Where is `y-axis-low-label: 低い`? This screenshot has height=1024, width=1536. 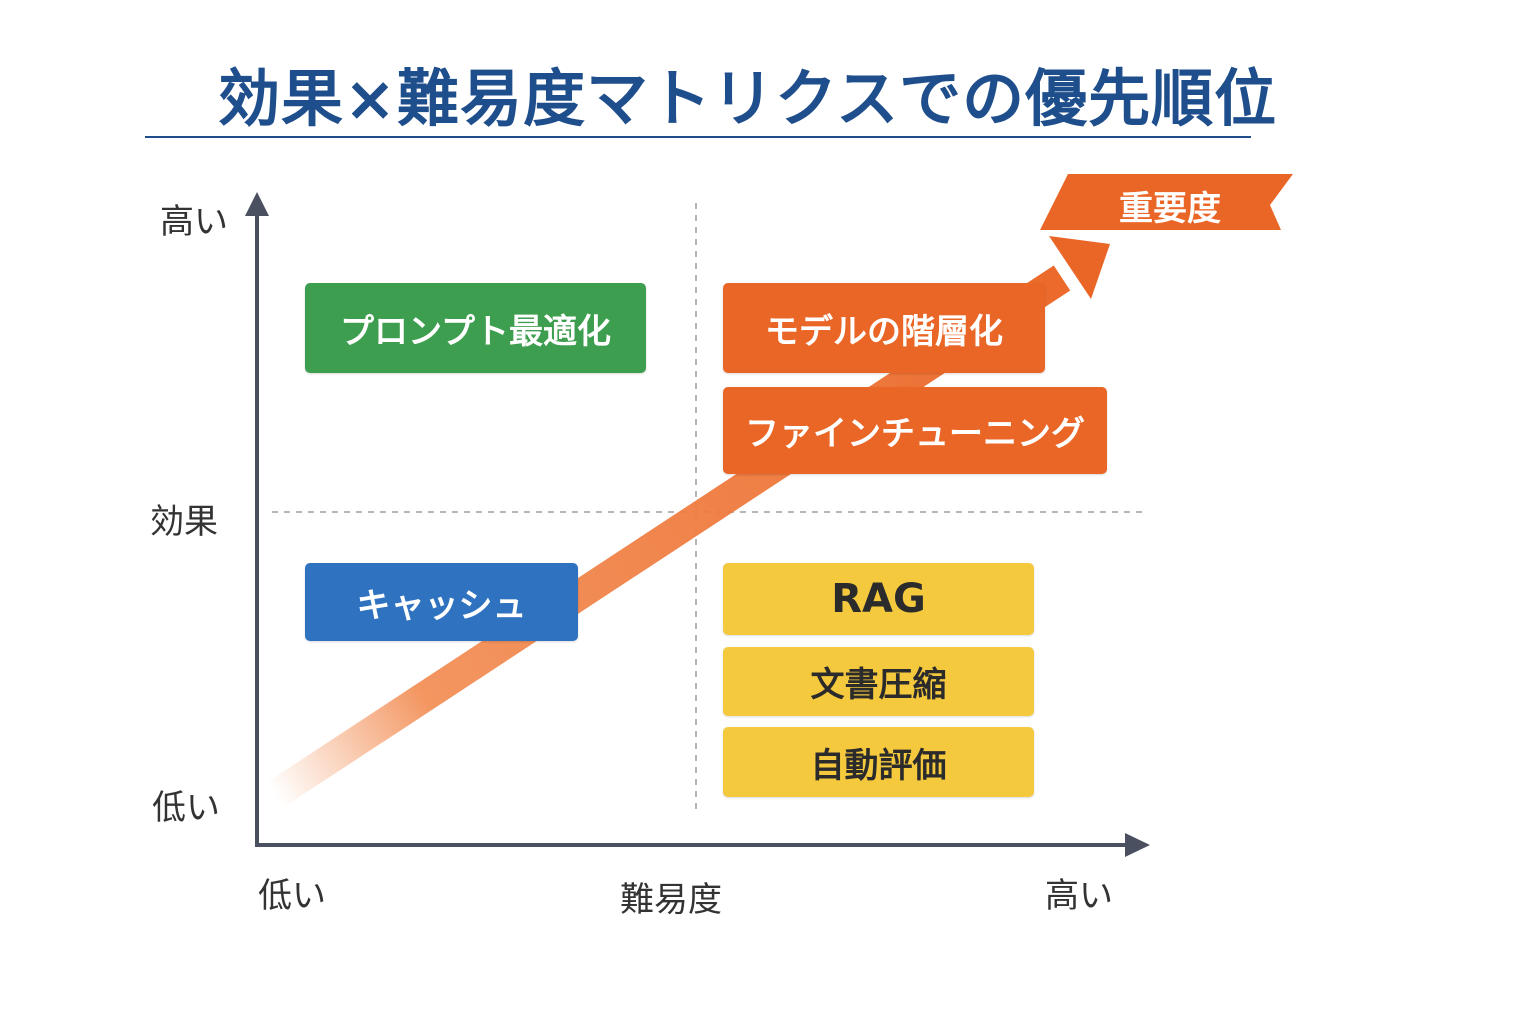 y-axis-low-label: 低い is located at coordinates (186, 808).